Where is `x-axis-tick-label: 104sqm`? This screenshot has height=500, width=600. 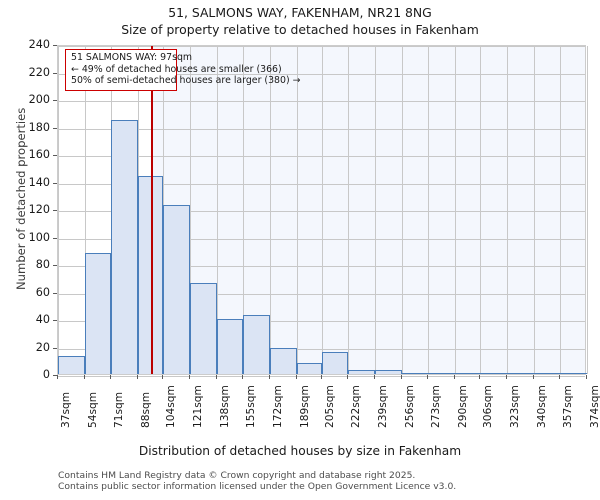 x-axis-tick-label: 104sqm is located at coordinates (171, 406).